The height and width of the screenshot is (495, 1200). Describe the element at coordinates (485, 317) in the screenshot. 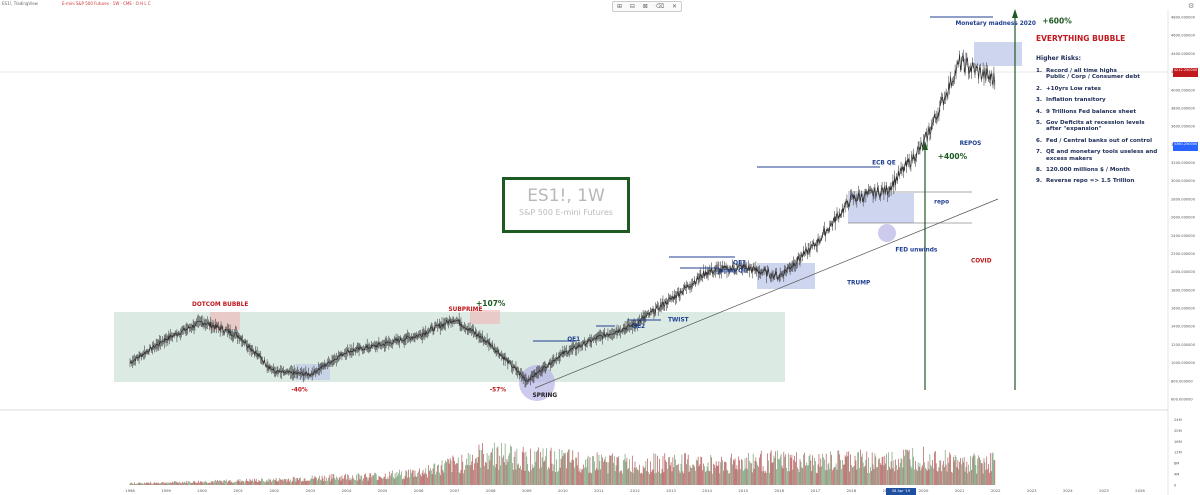

I see `subprime-top-mark` at that location.